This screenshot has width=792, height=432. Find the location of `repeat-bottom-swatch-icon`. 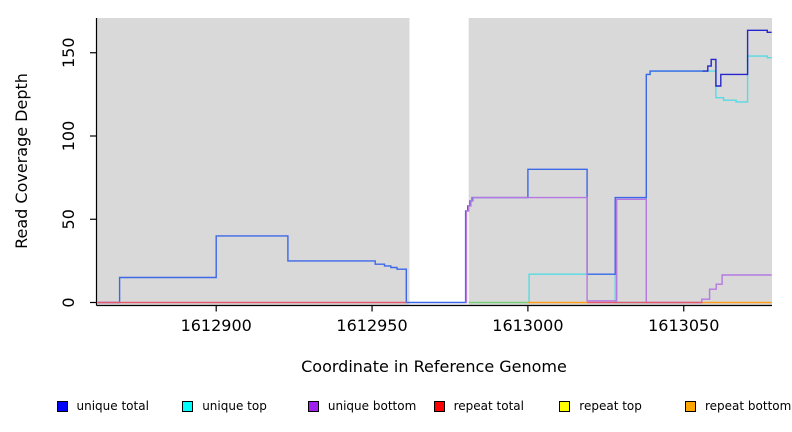

repeat-bottom-swatch-icon is located at coordinates (690, 406).